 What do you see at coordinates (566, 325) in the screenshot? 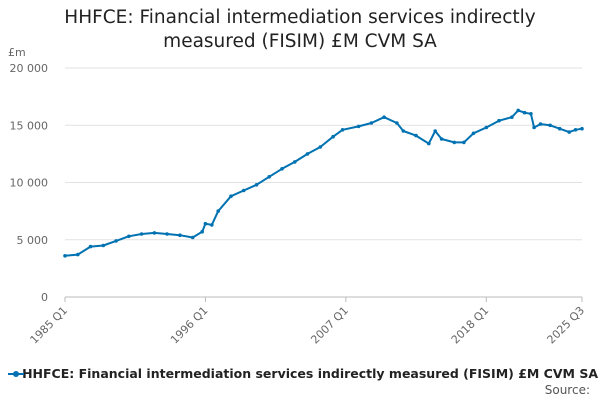
I see `x-tick-label: 2025 Q3` at bounding box center [566, 325].